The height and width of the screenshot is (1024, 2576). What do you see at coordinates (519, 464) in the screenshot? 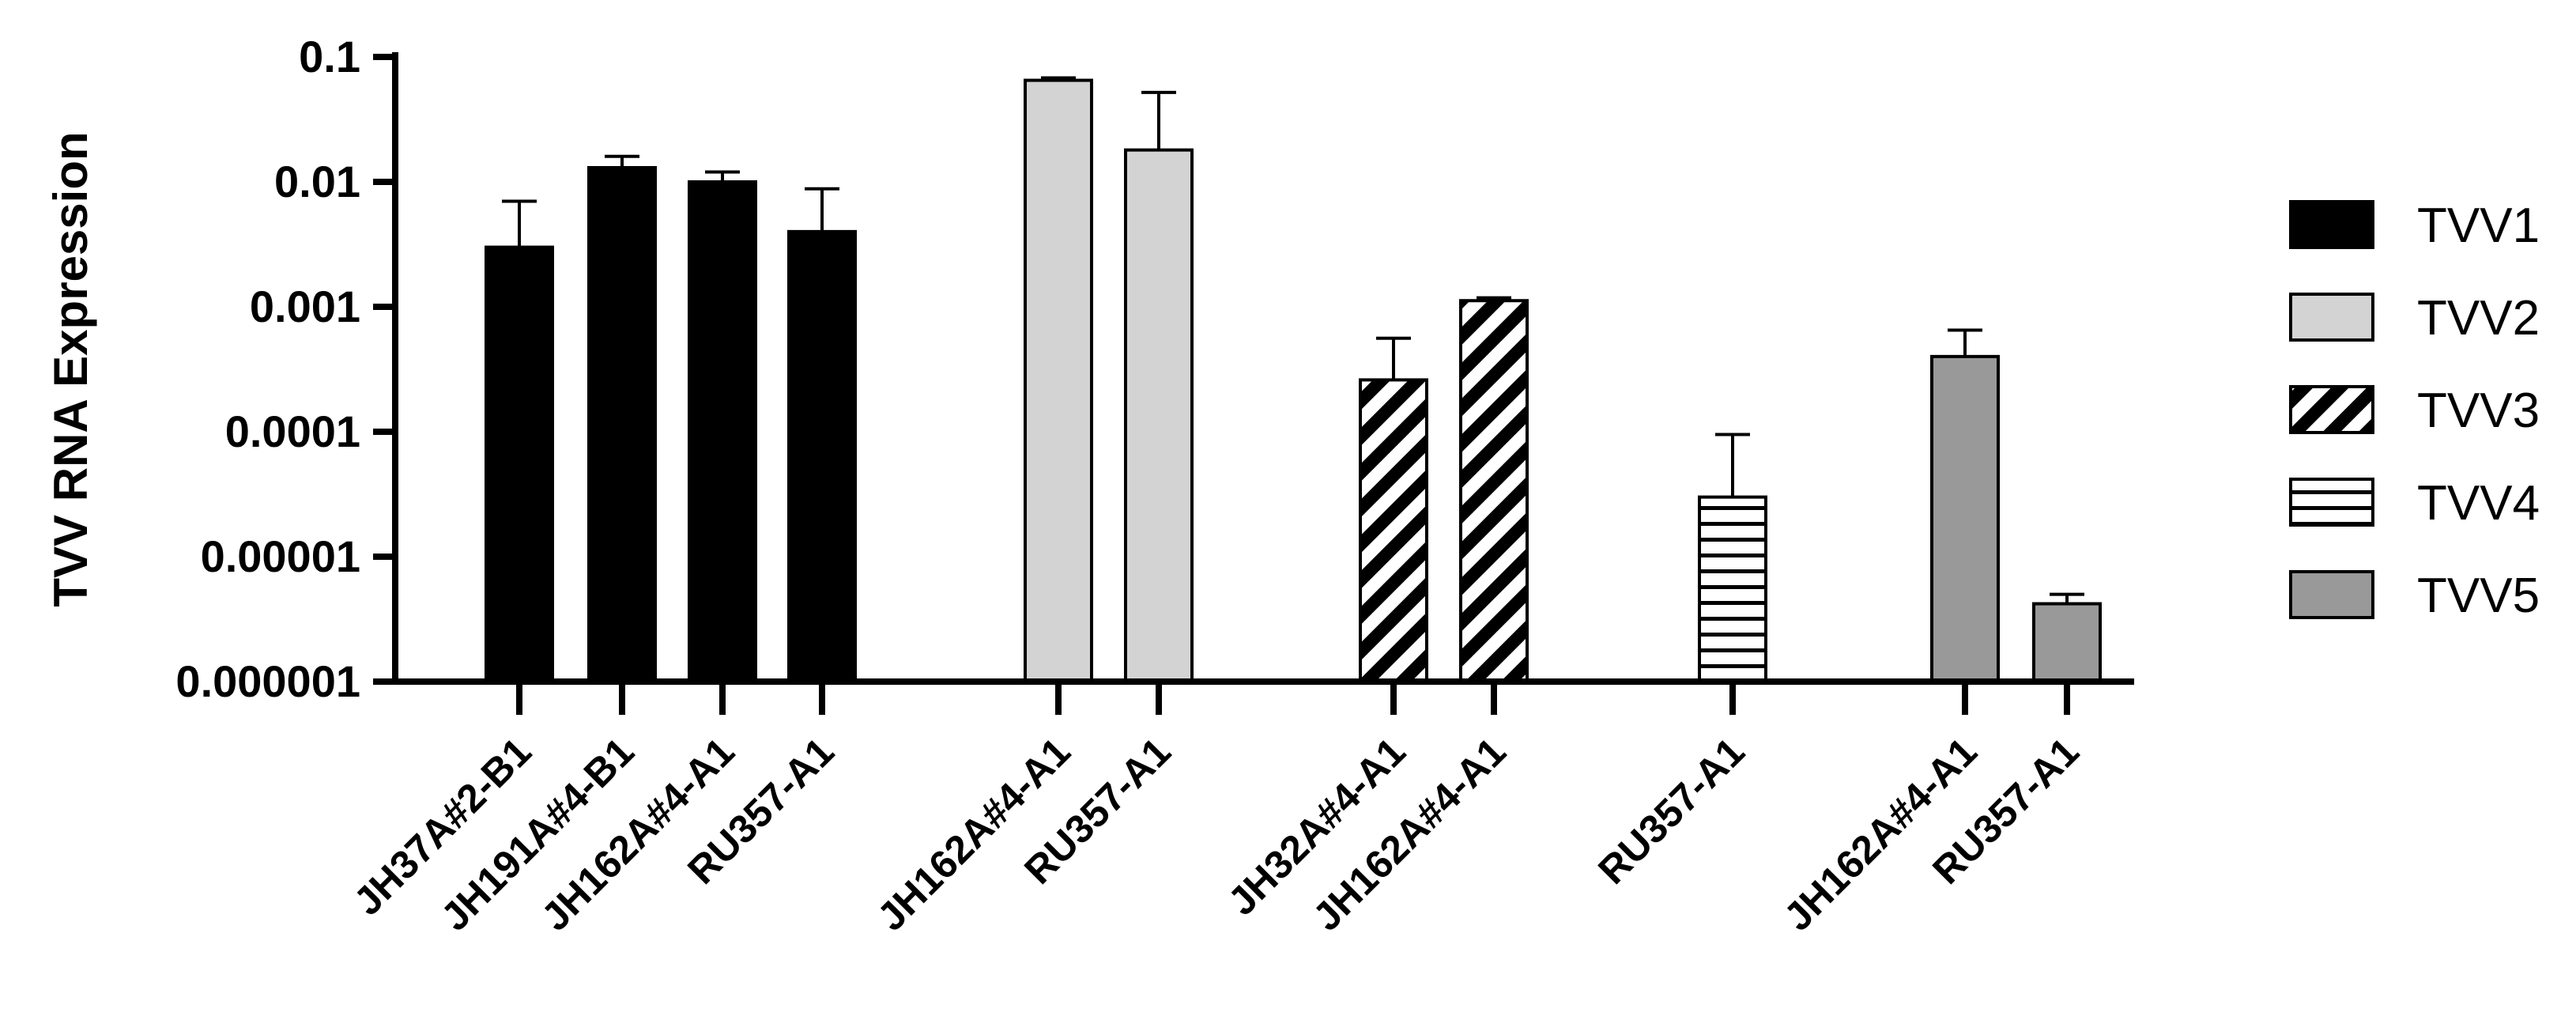
I see `bar-tvv1-jh37a-2-b1` at bounding box center [519, 464].